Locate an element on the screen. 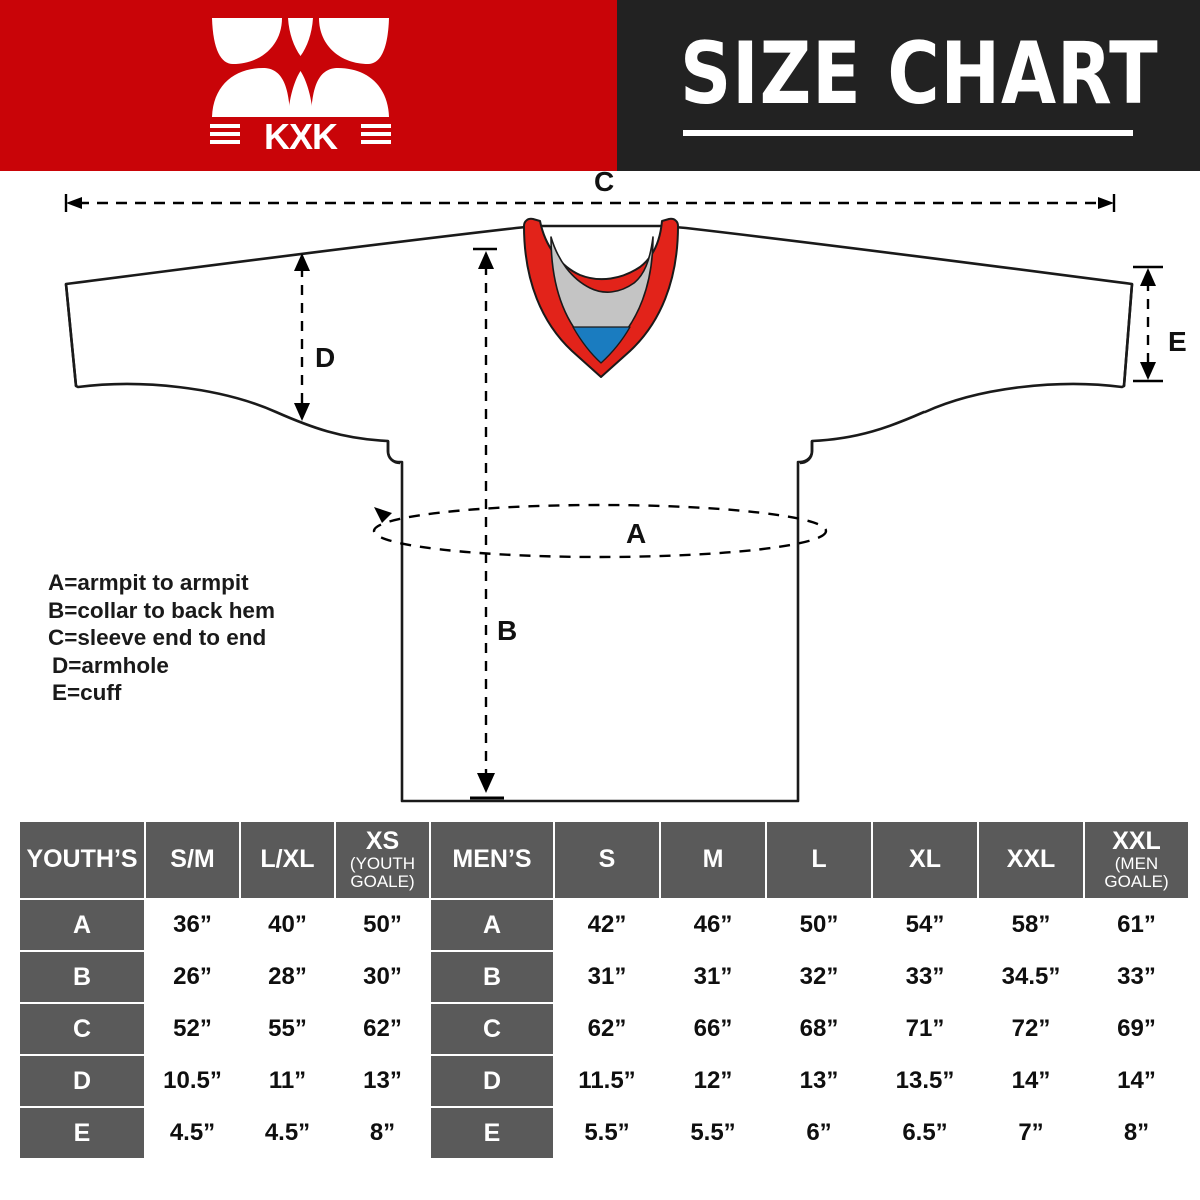 The image size is (1200, 1200). cell-men-l: 50” is located at coordinates (819, 925).